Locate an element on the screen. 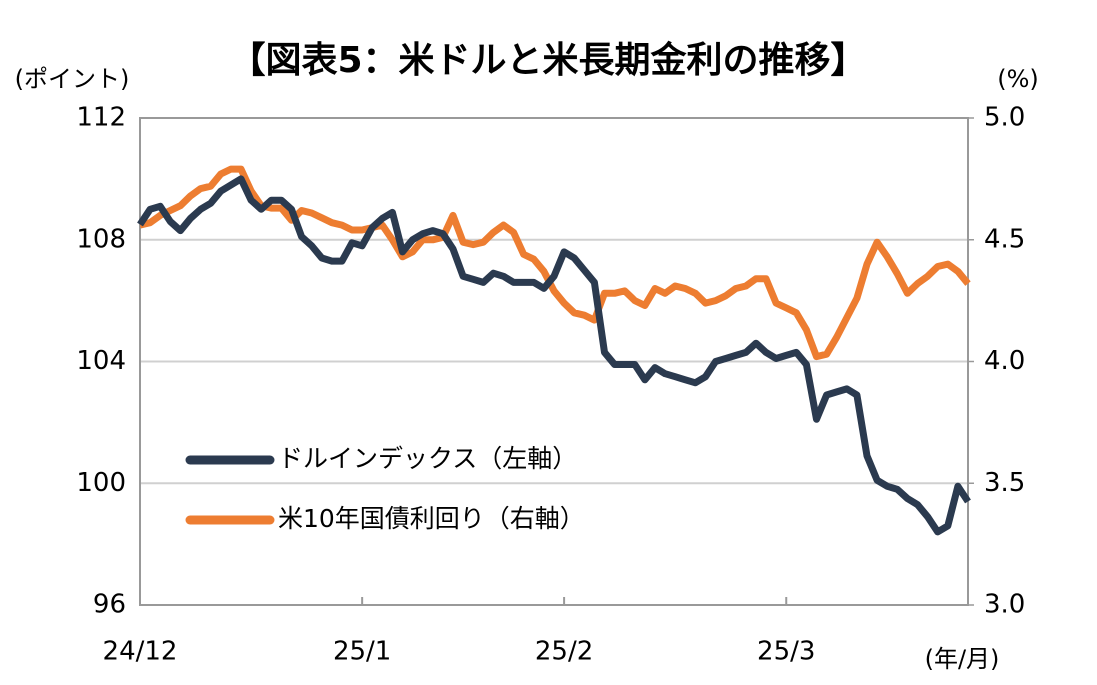 The height and width of the screenshot is (685, 1097). legend-label: ドルインデックス（左軸） is located at coordinates (427, 458).